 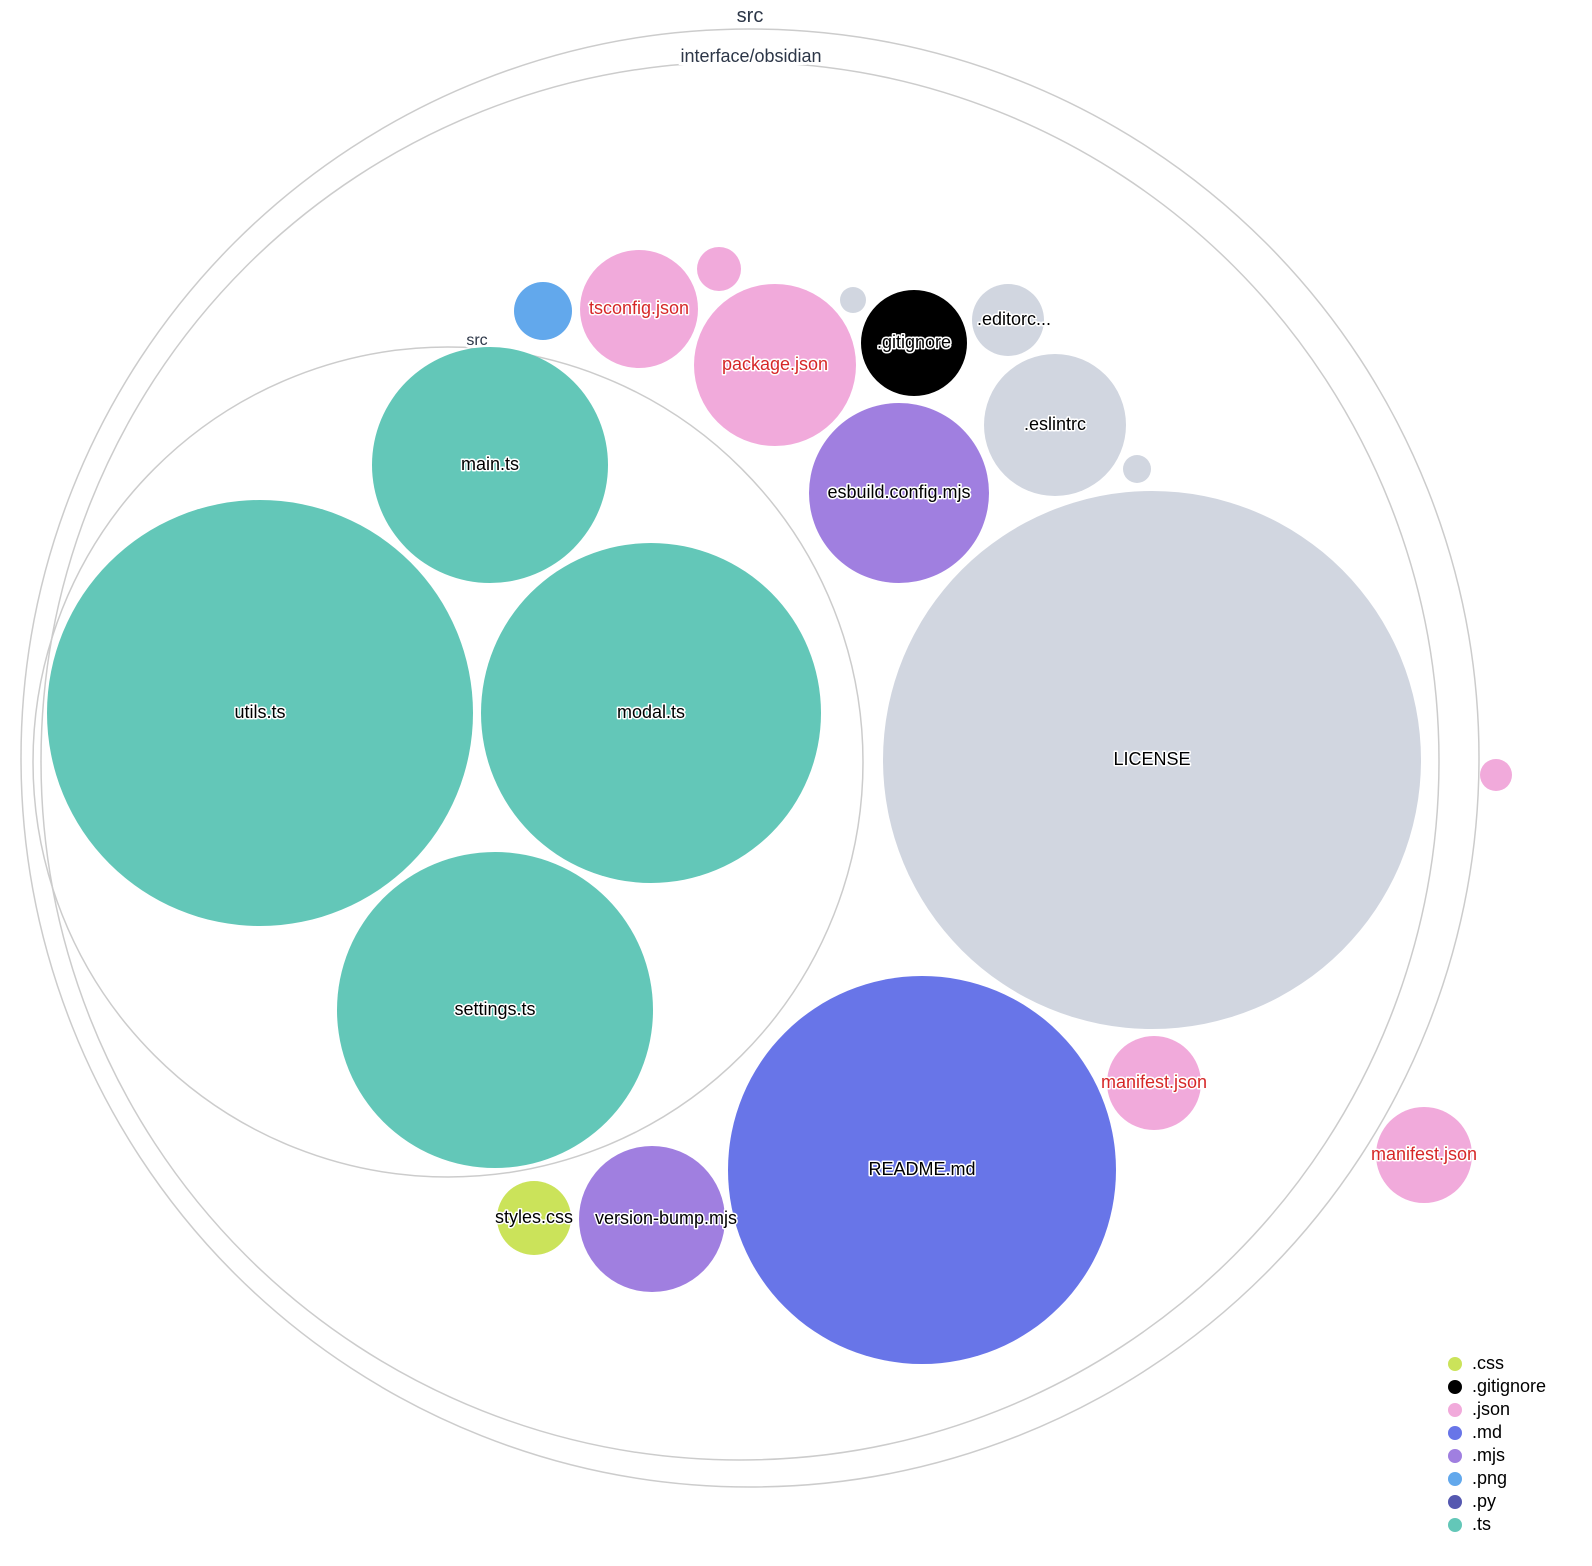 I want to click on file-label: version-bump.mjs, so click(x=666, y=1218).